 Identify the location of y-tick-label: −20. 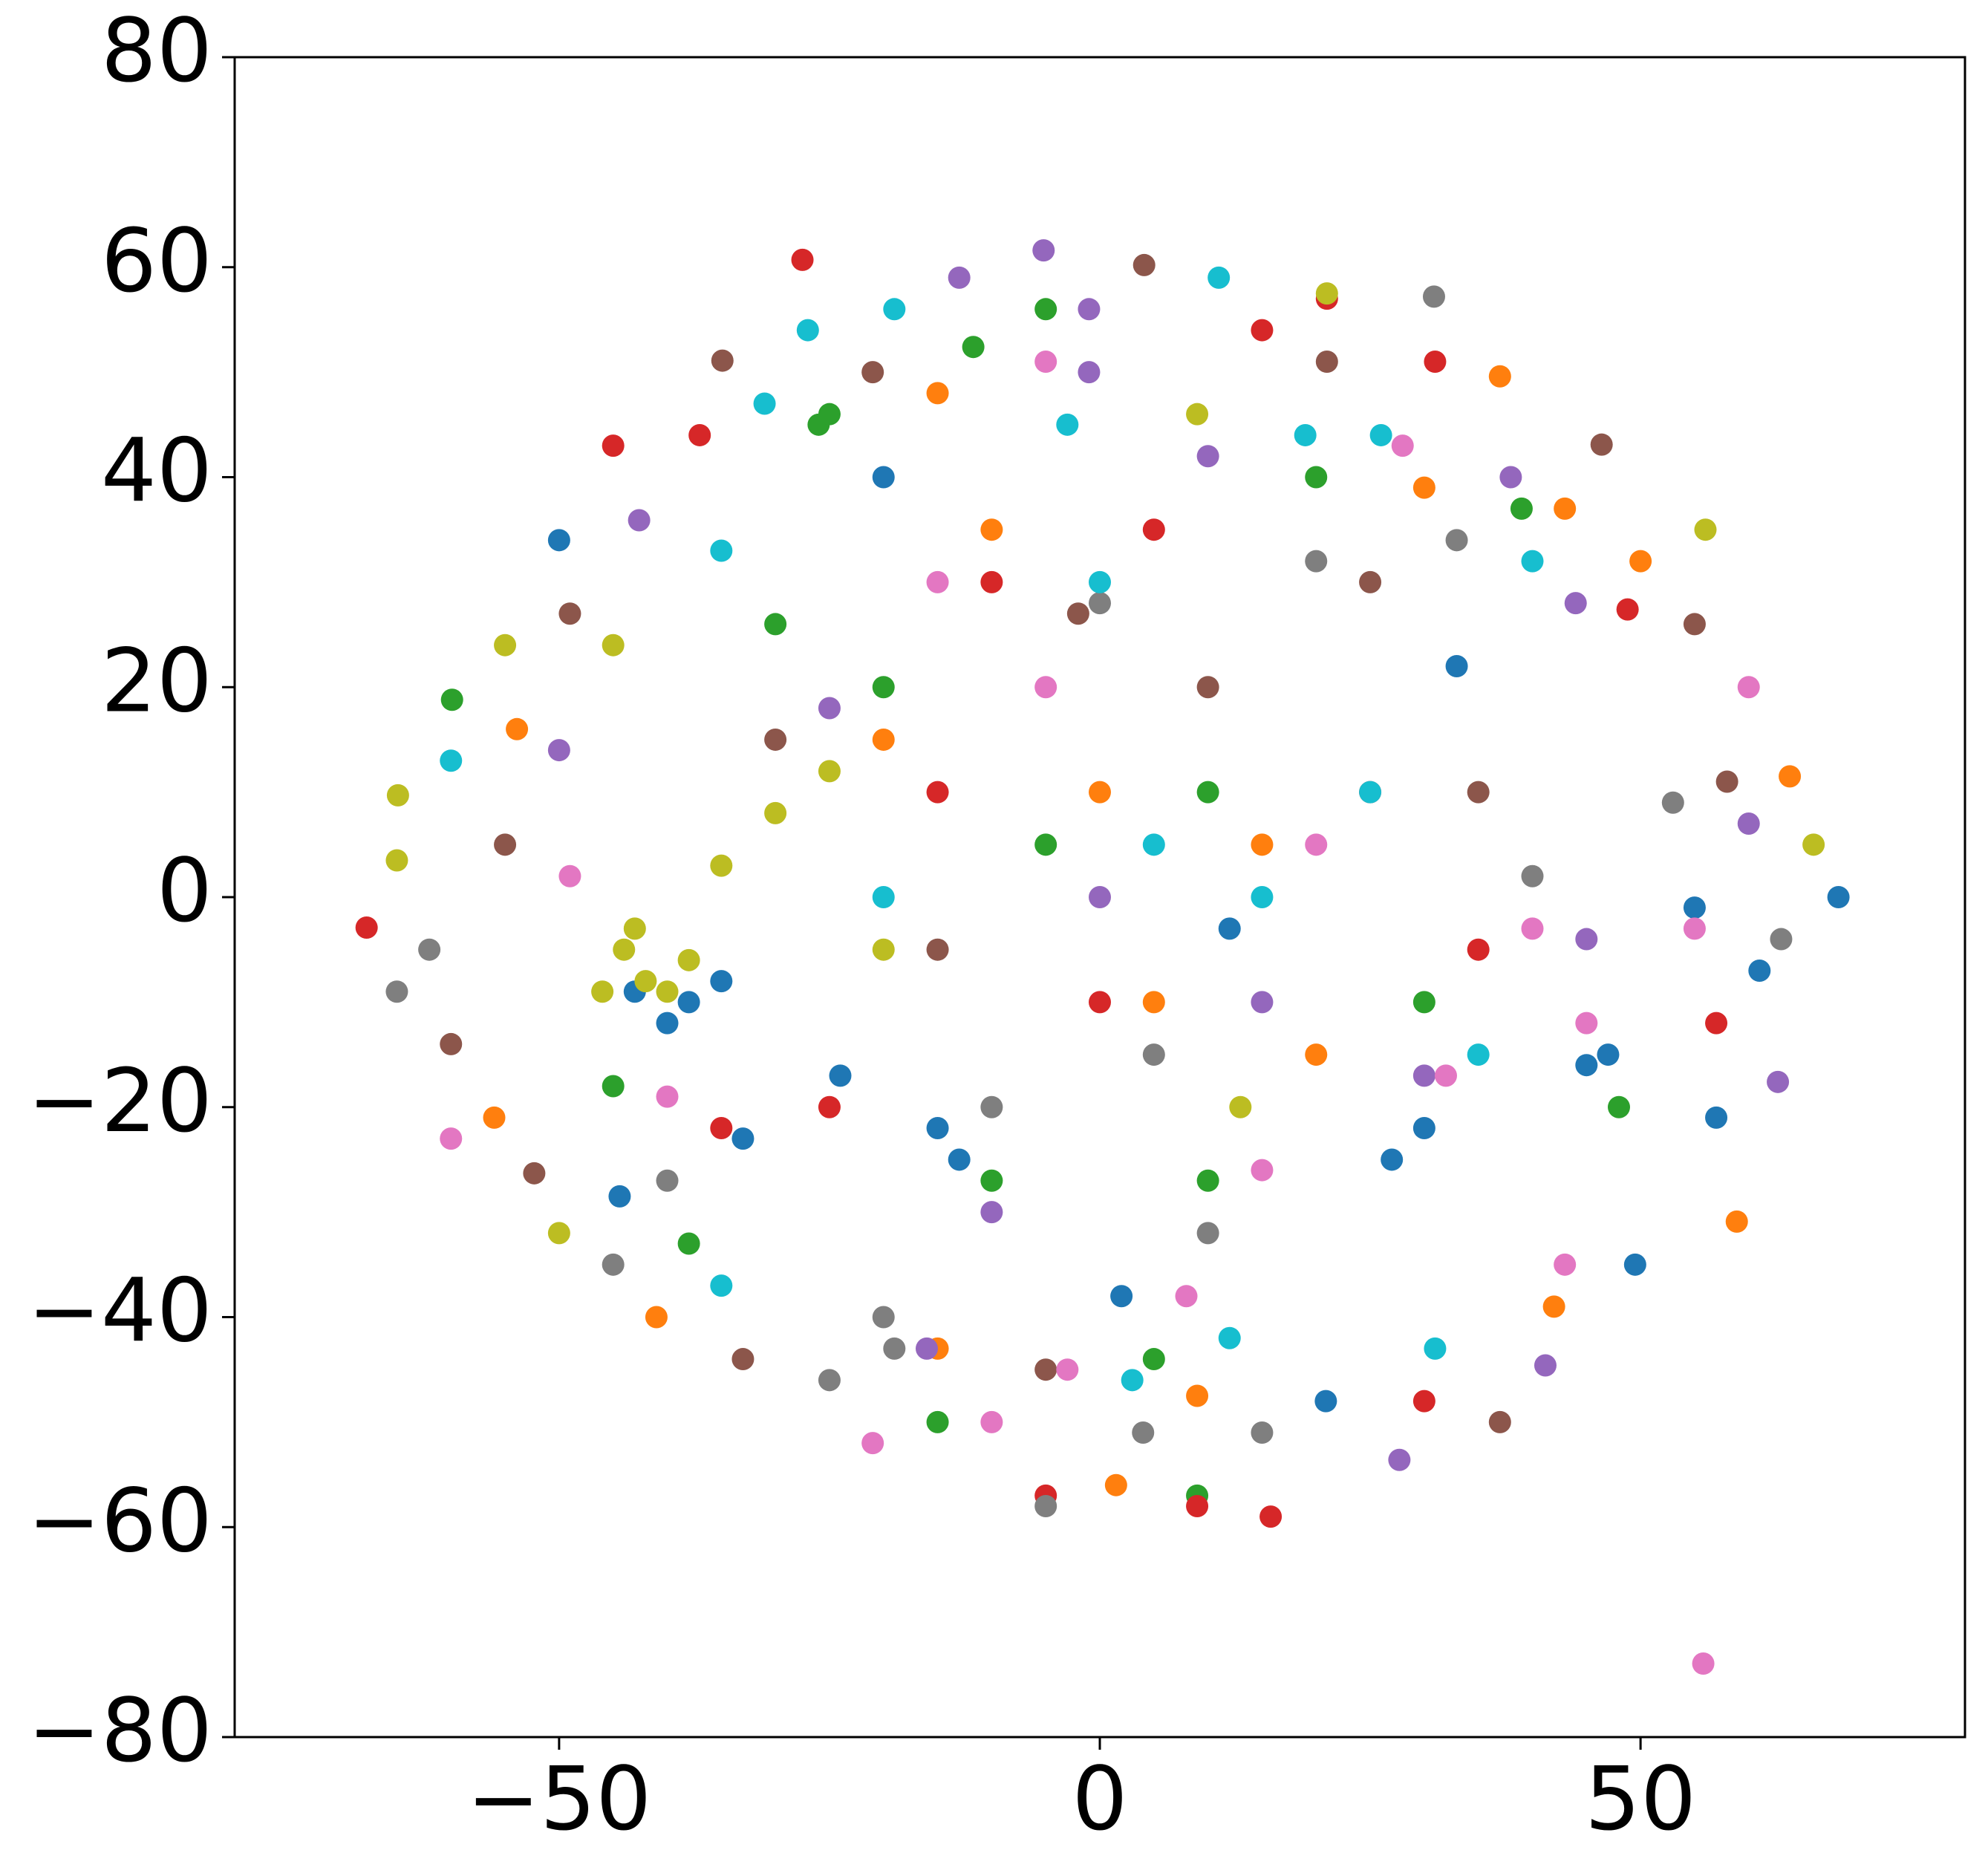
(119, 1100).